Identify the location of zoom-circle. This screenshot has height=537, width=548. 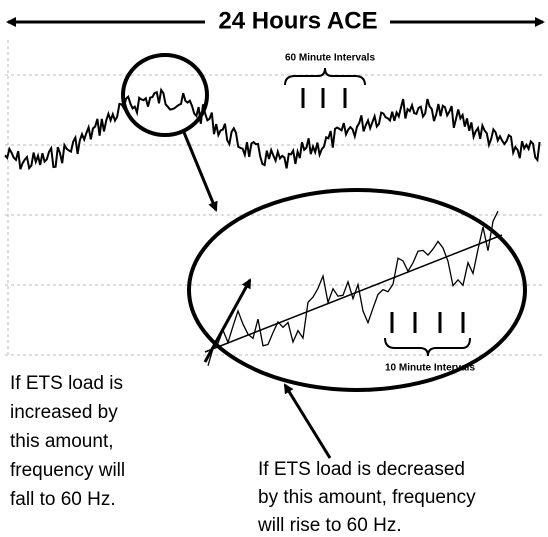
(165, 95).